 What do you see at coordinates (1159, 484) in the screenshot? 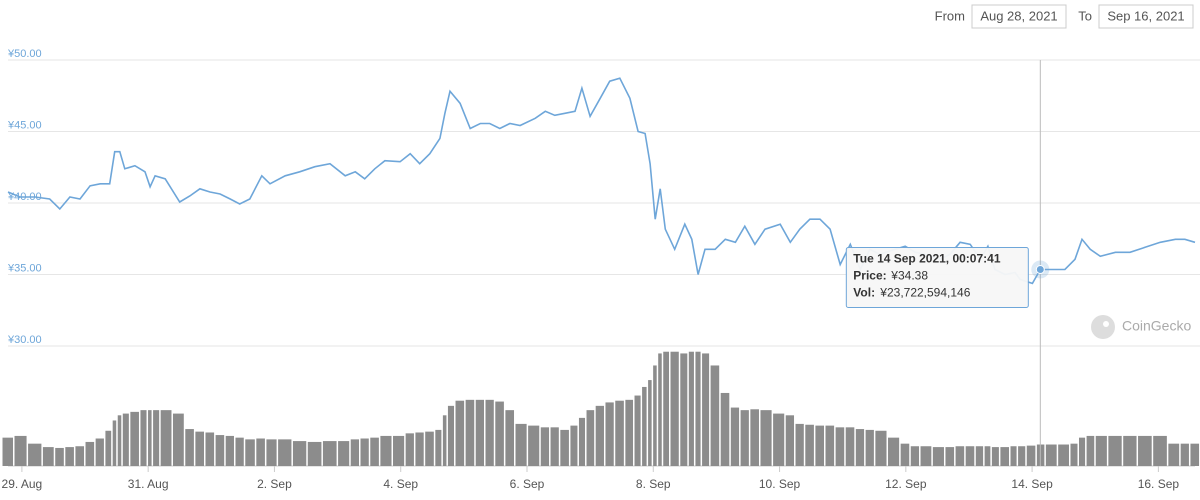
I see `x-tick-label: 16. Sep` at bounding box center [1159, 484].